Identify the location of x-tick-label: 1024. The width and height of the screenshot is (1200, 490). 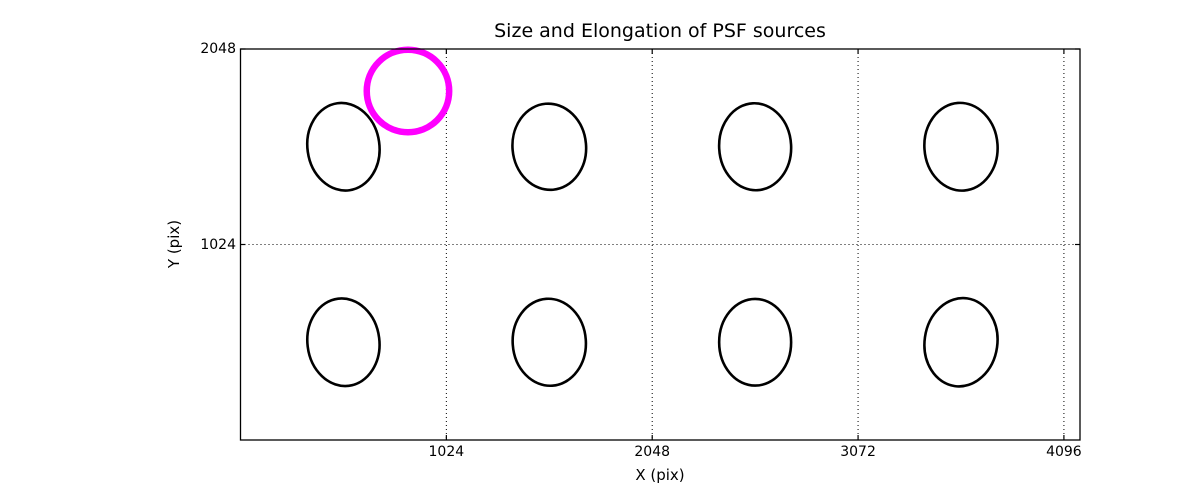
(446, 452).